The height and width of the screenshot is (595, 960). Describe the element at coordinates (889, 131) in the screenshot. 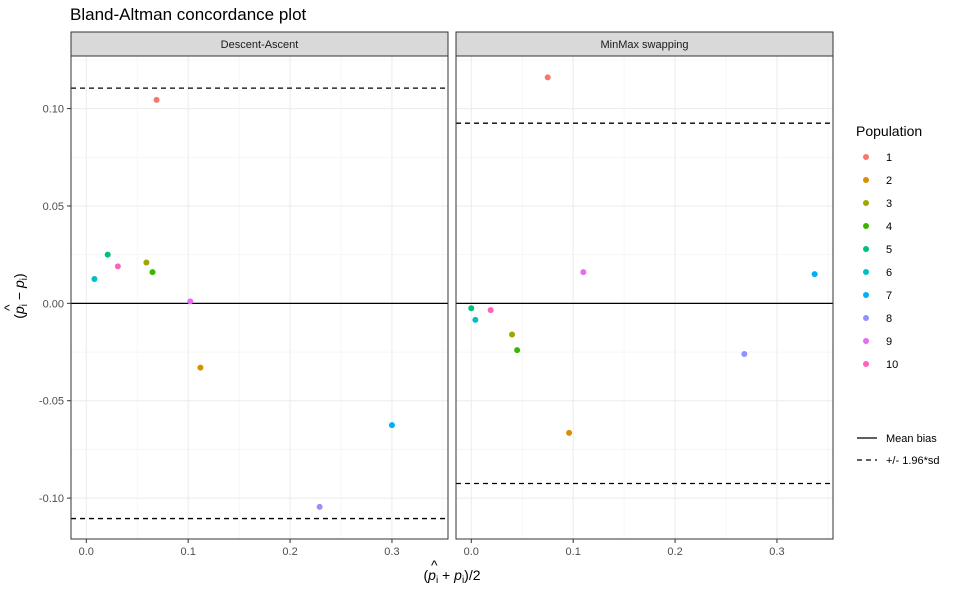

I see `legend-title: Population` at that location.